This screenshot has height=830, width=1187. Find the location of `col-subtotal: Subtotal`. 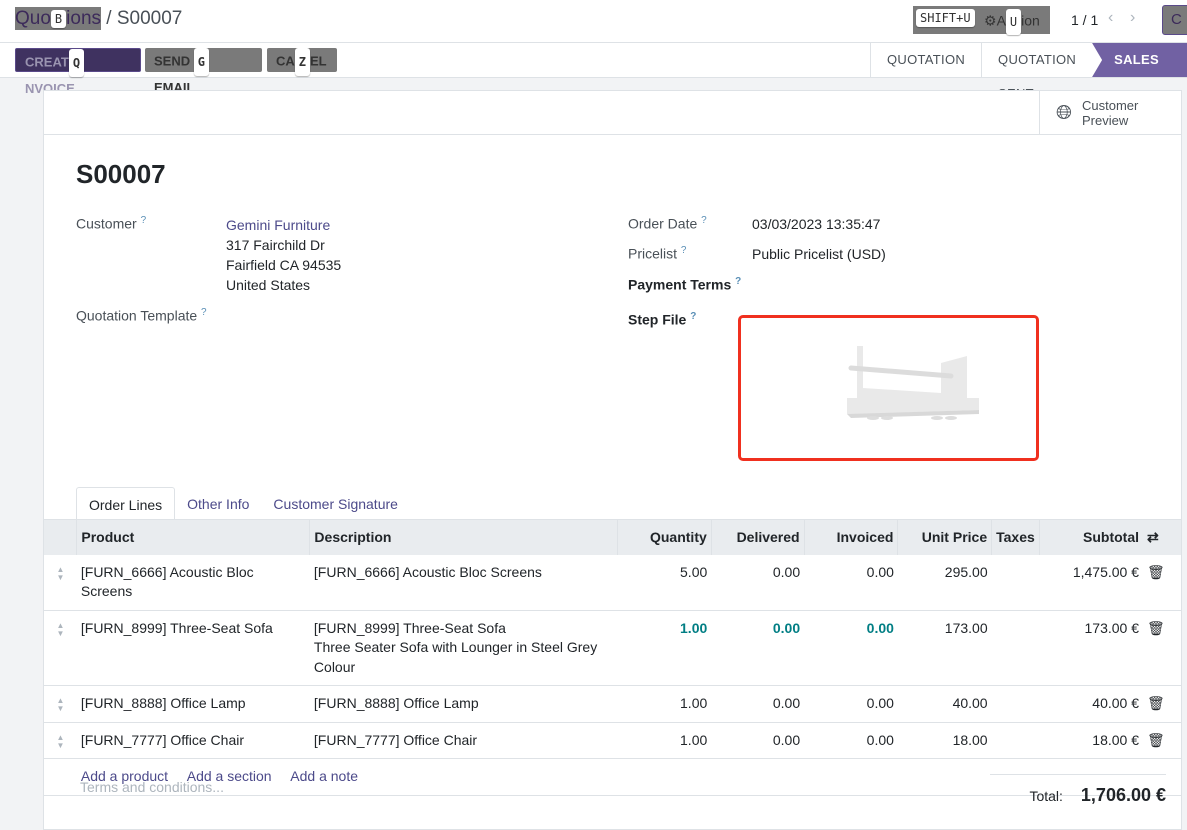

col-subtotal: Subtotal is located at coordinates (1091, 537).